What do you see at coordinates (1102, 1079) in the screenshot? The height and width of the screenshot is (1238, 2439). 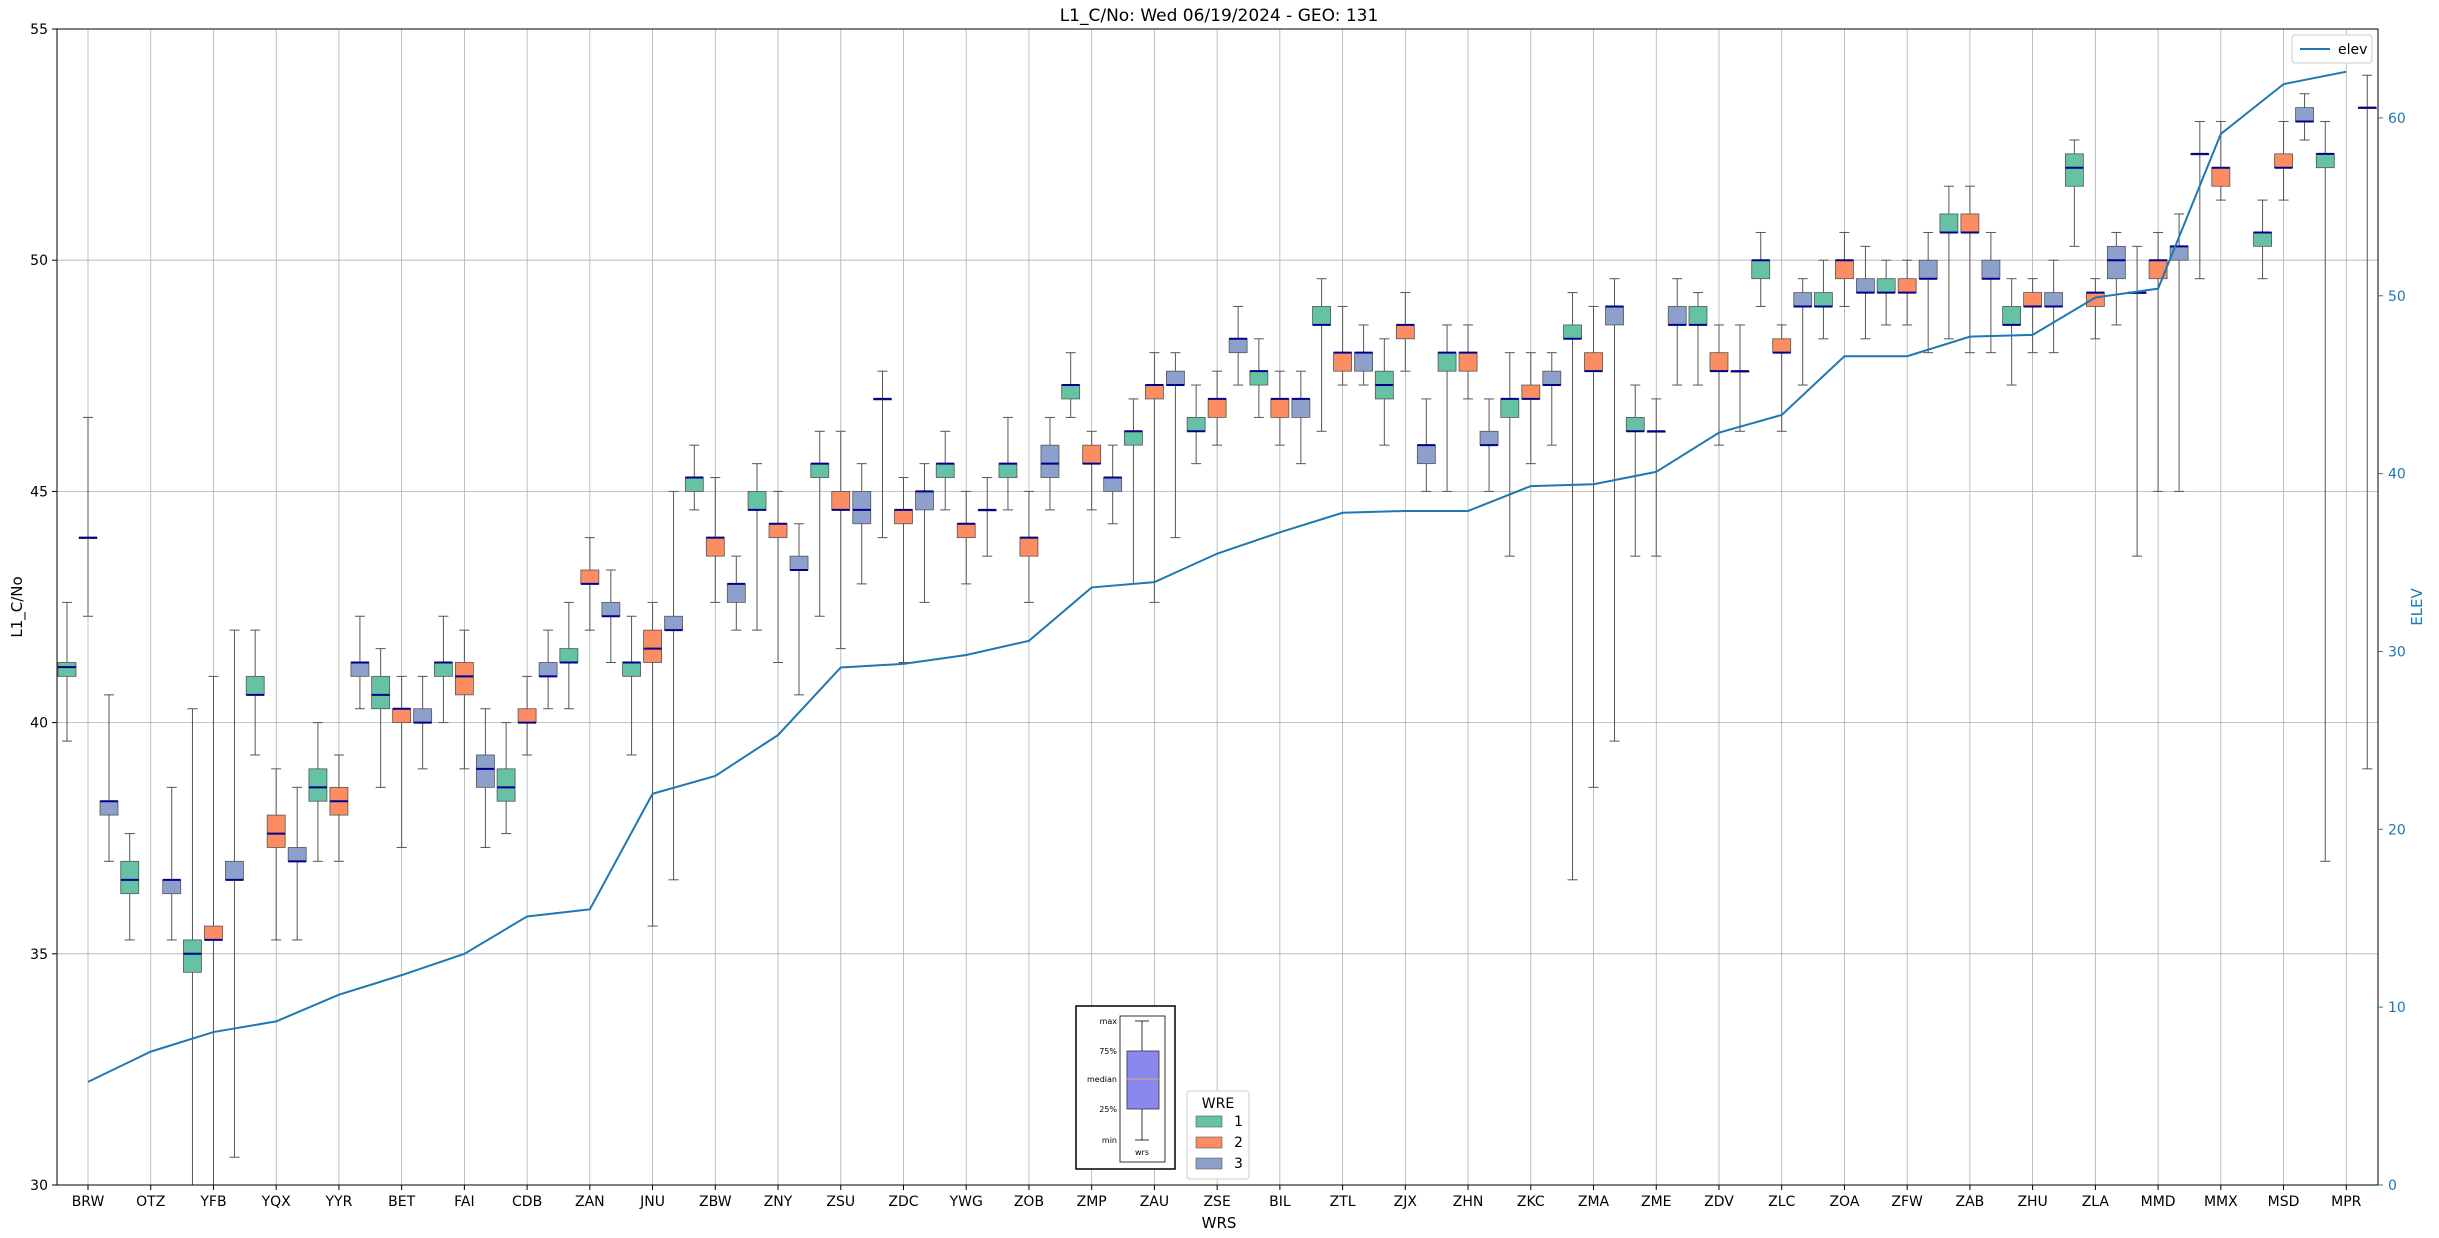 I see `key-label-median: median` at bounding box center [1102, 1079].